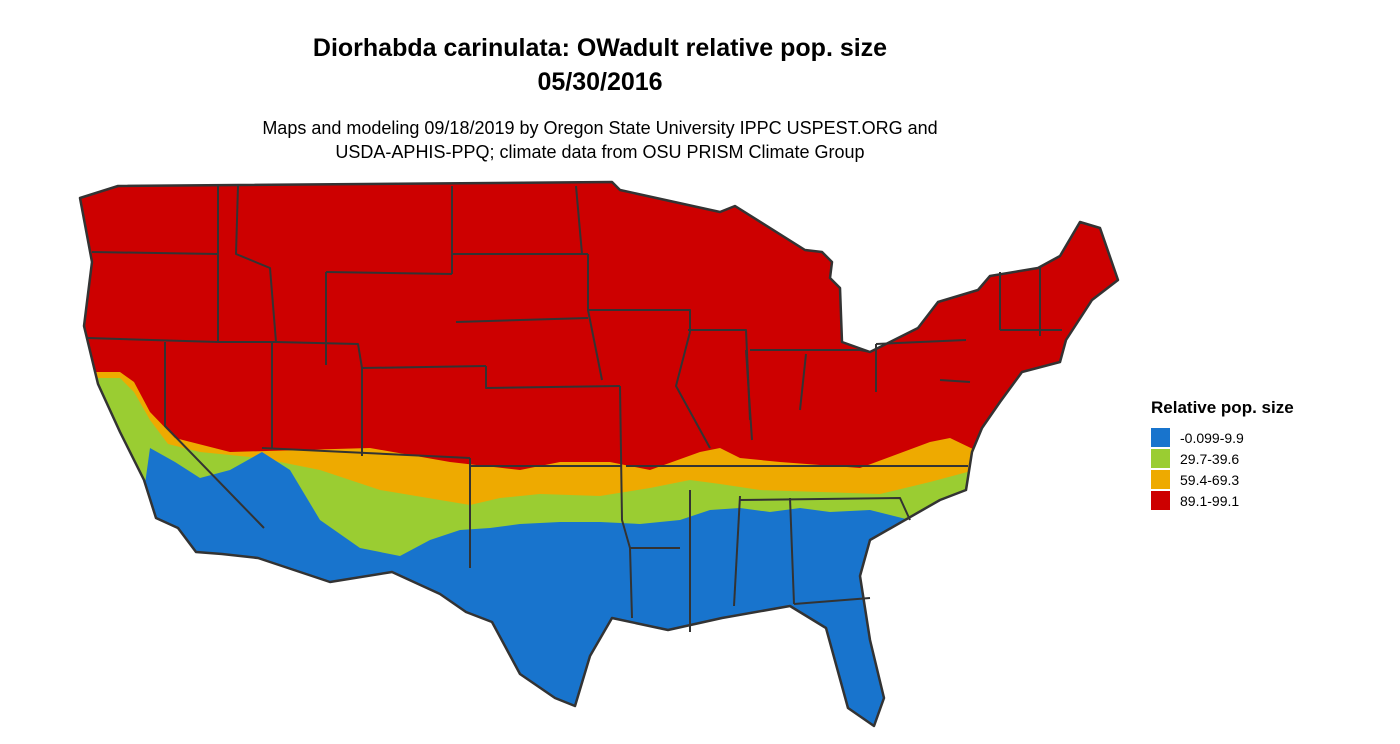 Image resolution: width=1400 pixels, height=744 pixels. What do you see at coordinates (1160, 437) in the screenshot?
I see `legend-swatch-low` at bounding box center [1160, 437].